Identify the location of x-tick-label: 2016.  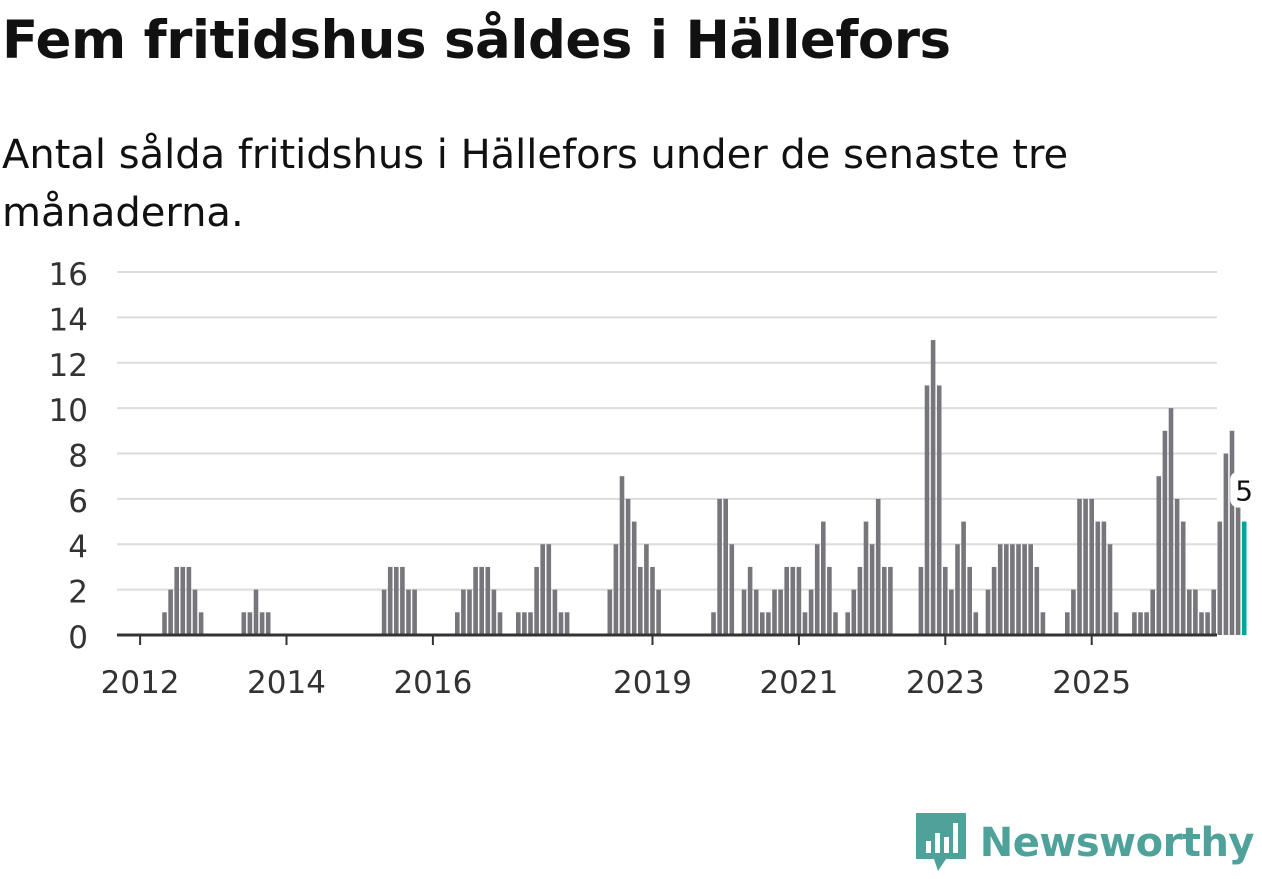
(432, 683).